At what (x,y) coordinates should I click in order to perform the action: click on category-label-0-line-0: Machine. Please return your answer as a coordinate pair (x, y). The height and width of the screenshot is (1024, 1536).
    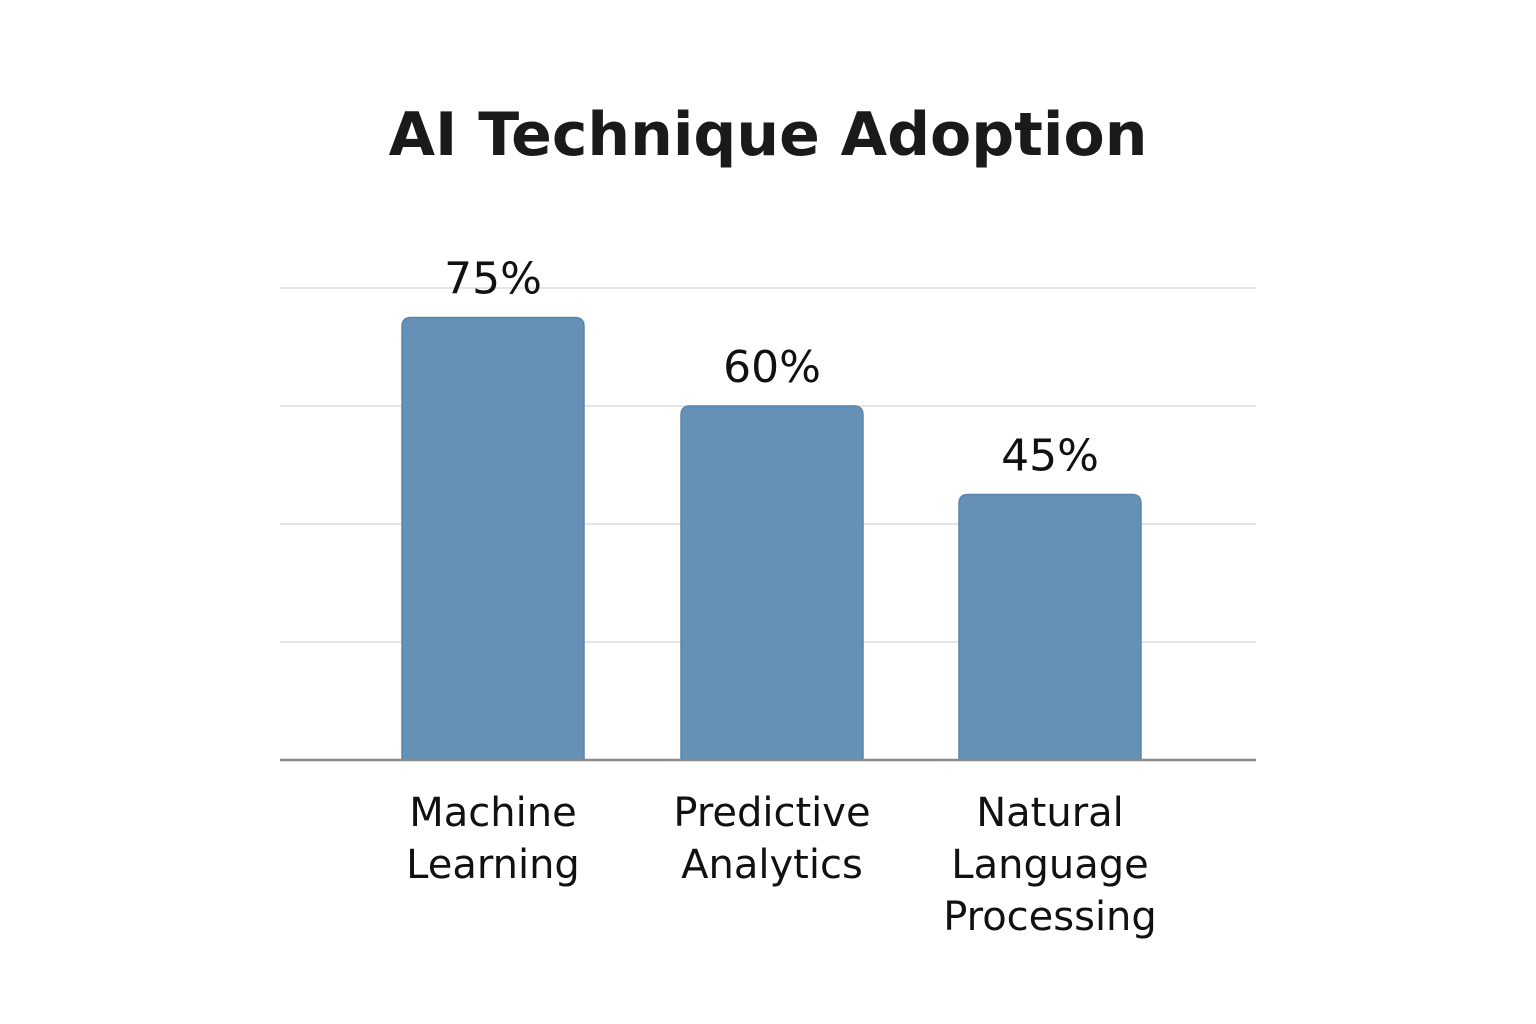
    Looking at the image, I should click on (492, 813).